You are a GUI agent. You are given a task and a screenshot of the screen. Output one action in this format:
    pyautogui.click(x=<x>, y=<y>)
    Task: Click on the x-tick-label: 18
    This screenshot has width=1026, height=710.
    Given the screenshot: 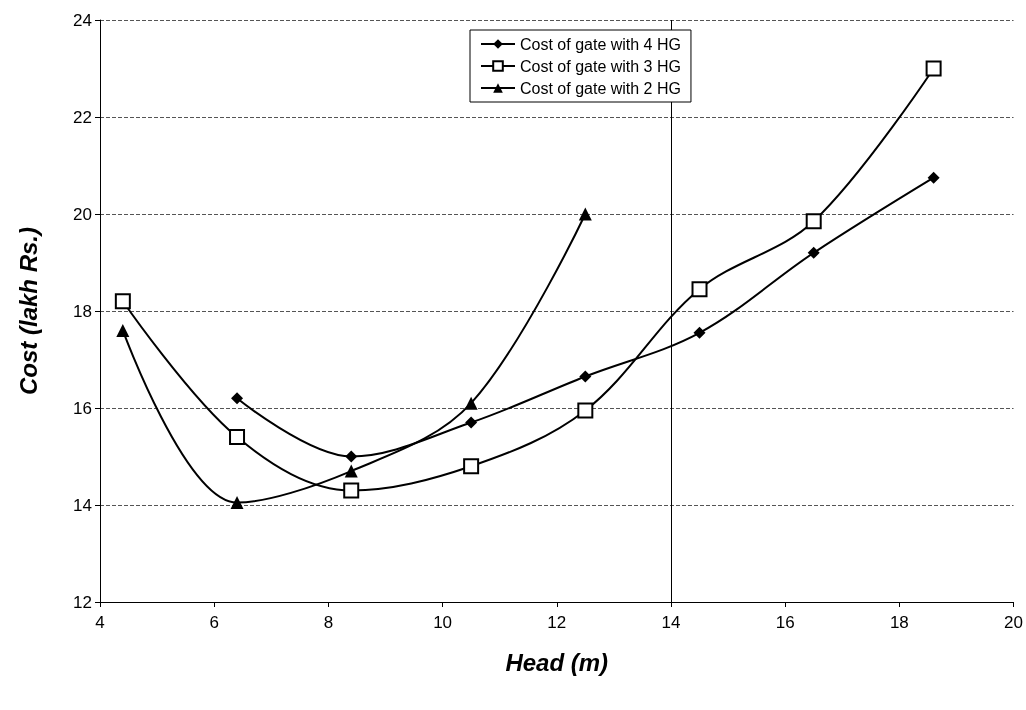 What is the action you would take?
    pyautogui.click(x=899, y=622)
    